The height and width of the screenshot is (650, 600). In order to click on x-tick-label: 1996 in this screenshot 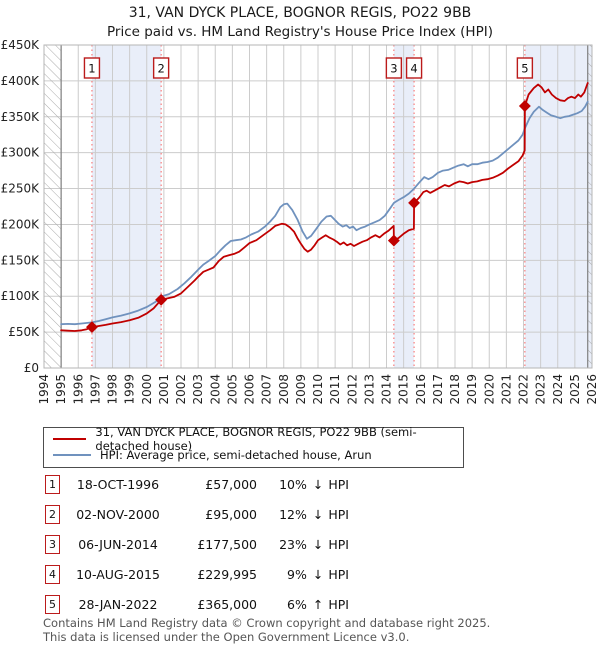, I will do `click(78, 389)`.